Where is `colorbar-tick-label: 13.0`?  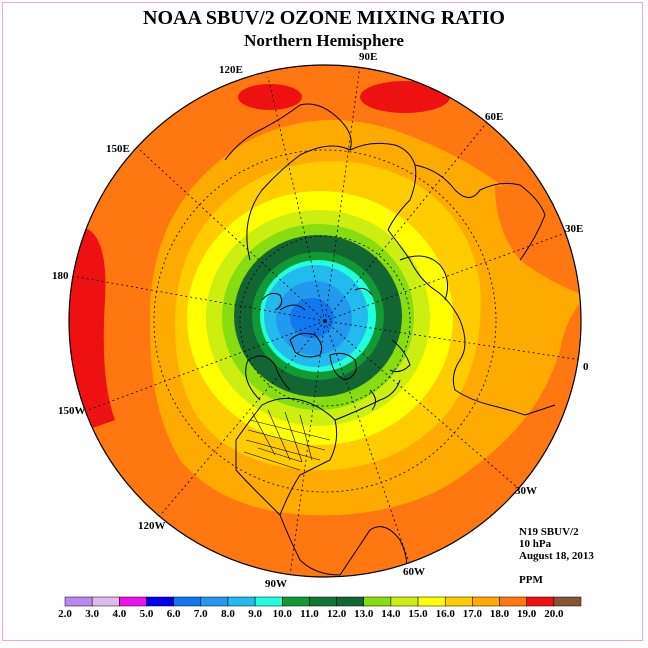
colorbar-tick-label: 13.0 is located at coordinates (364, 614).